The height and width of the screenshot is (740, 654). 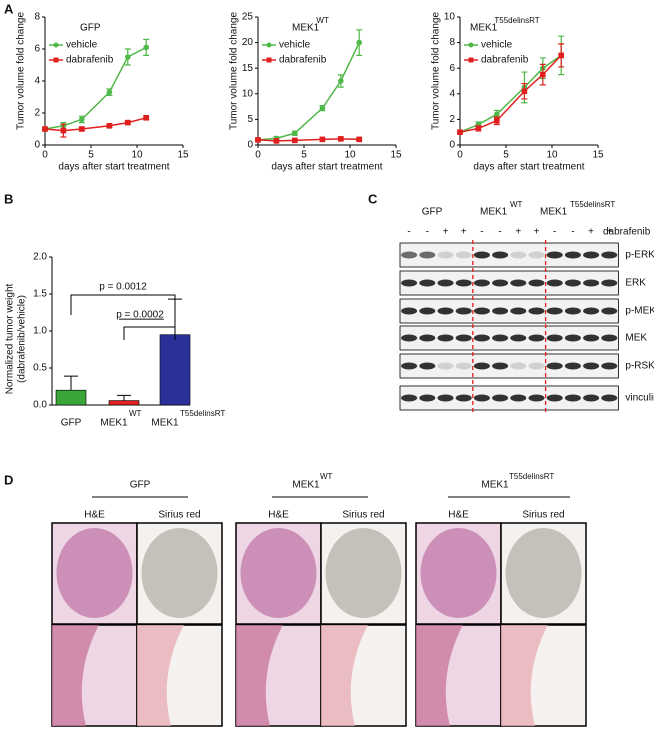 What do you see at coordinates (37, 113) in the screenshot?
I see `y-tick-label: 2` at bounding box center [37, 113].